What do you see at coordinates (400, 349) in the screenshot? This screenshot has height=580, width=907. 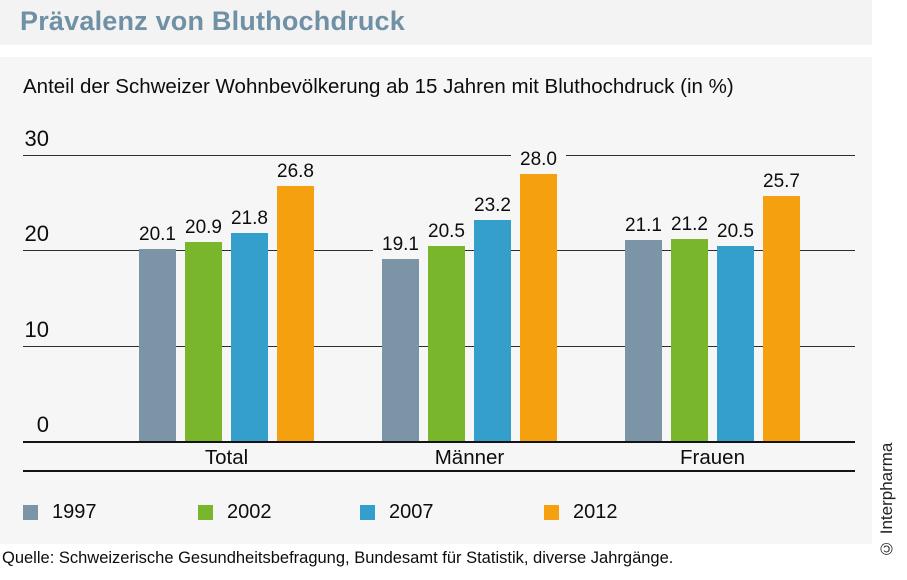 I see `bar-1997-maenner` at bounding box center [400, 349].